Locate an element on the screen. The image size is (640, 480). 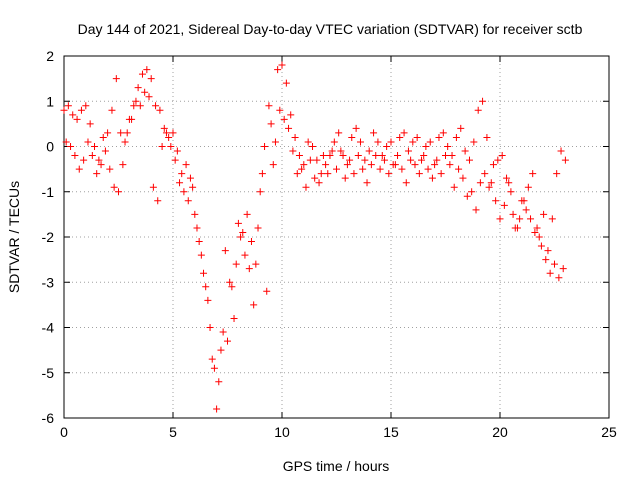
x-tick-label: 0 is located at coordinates (64, 432).